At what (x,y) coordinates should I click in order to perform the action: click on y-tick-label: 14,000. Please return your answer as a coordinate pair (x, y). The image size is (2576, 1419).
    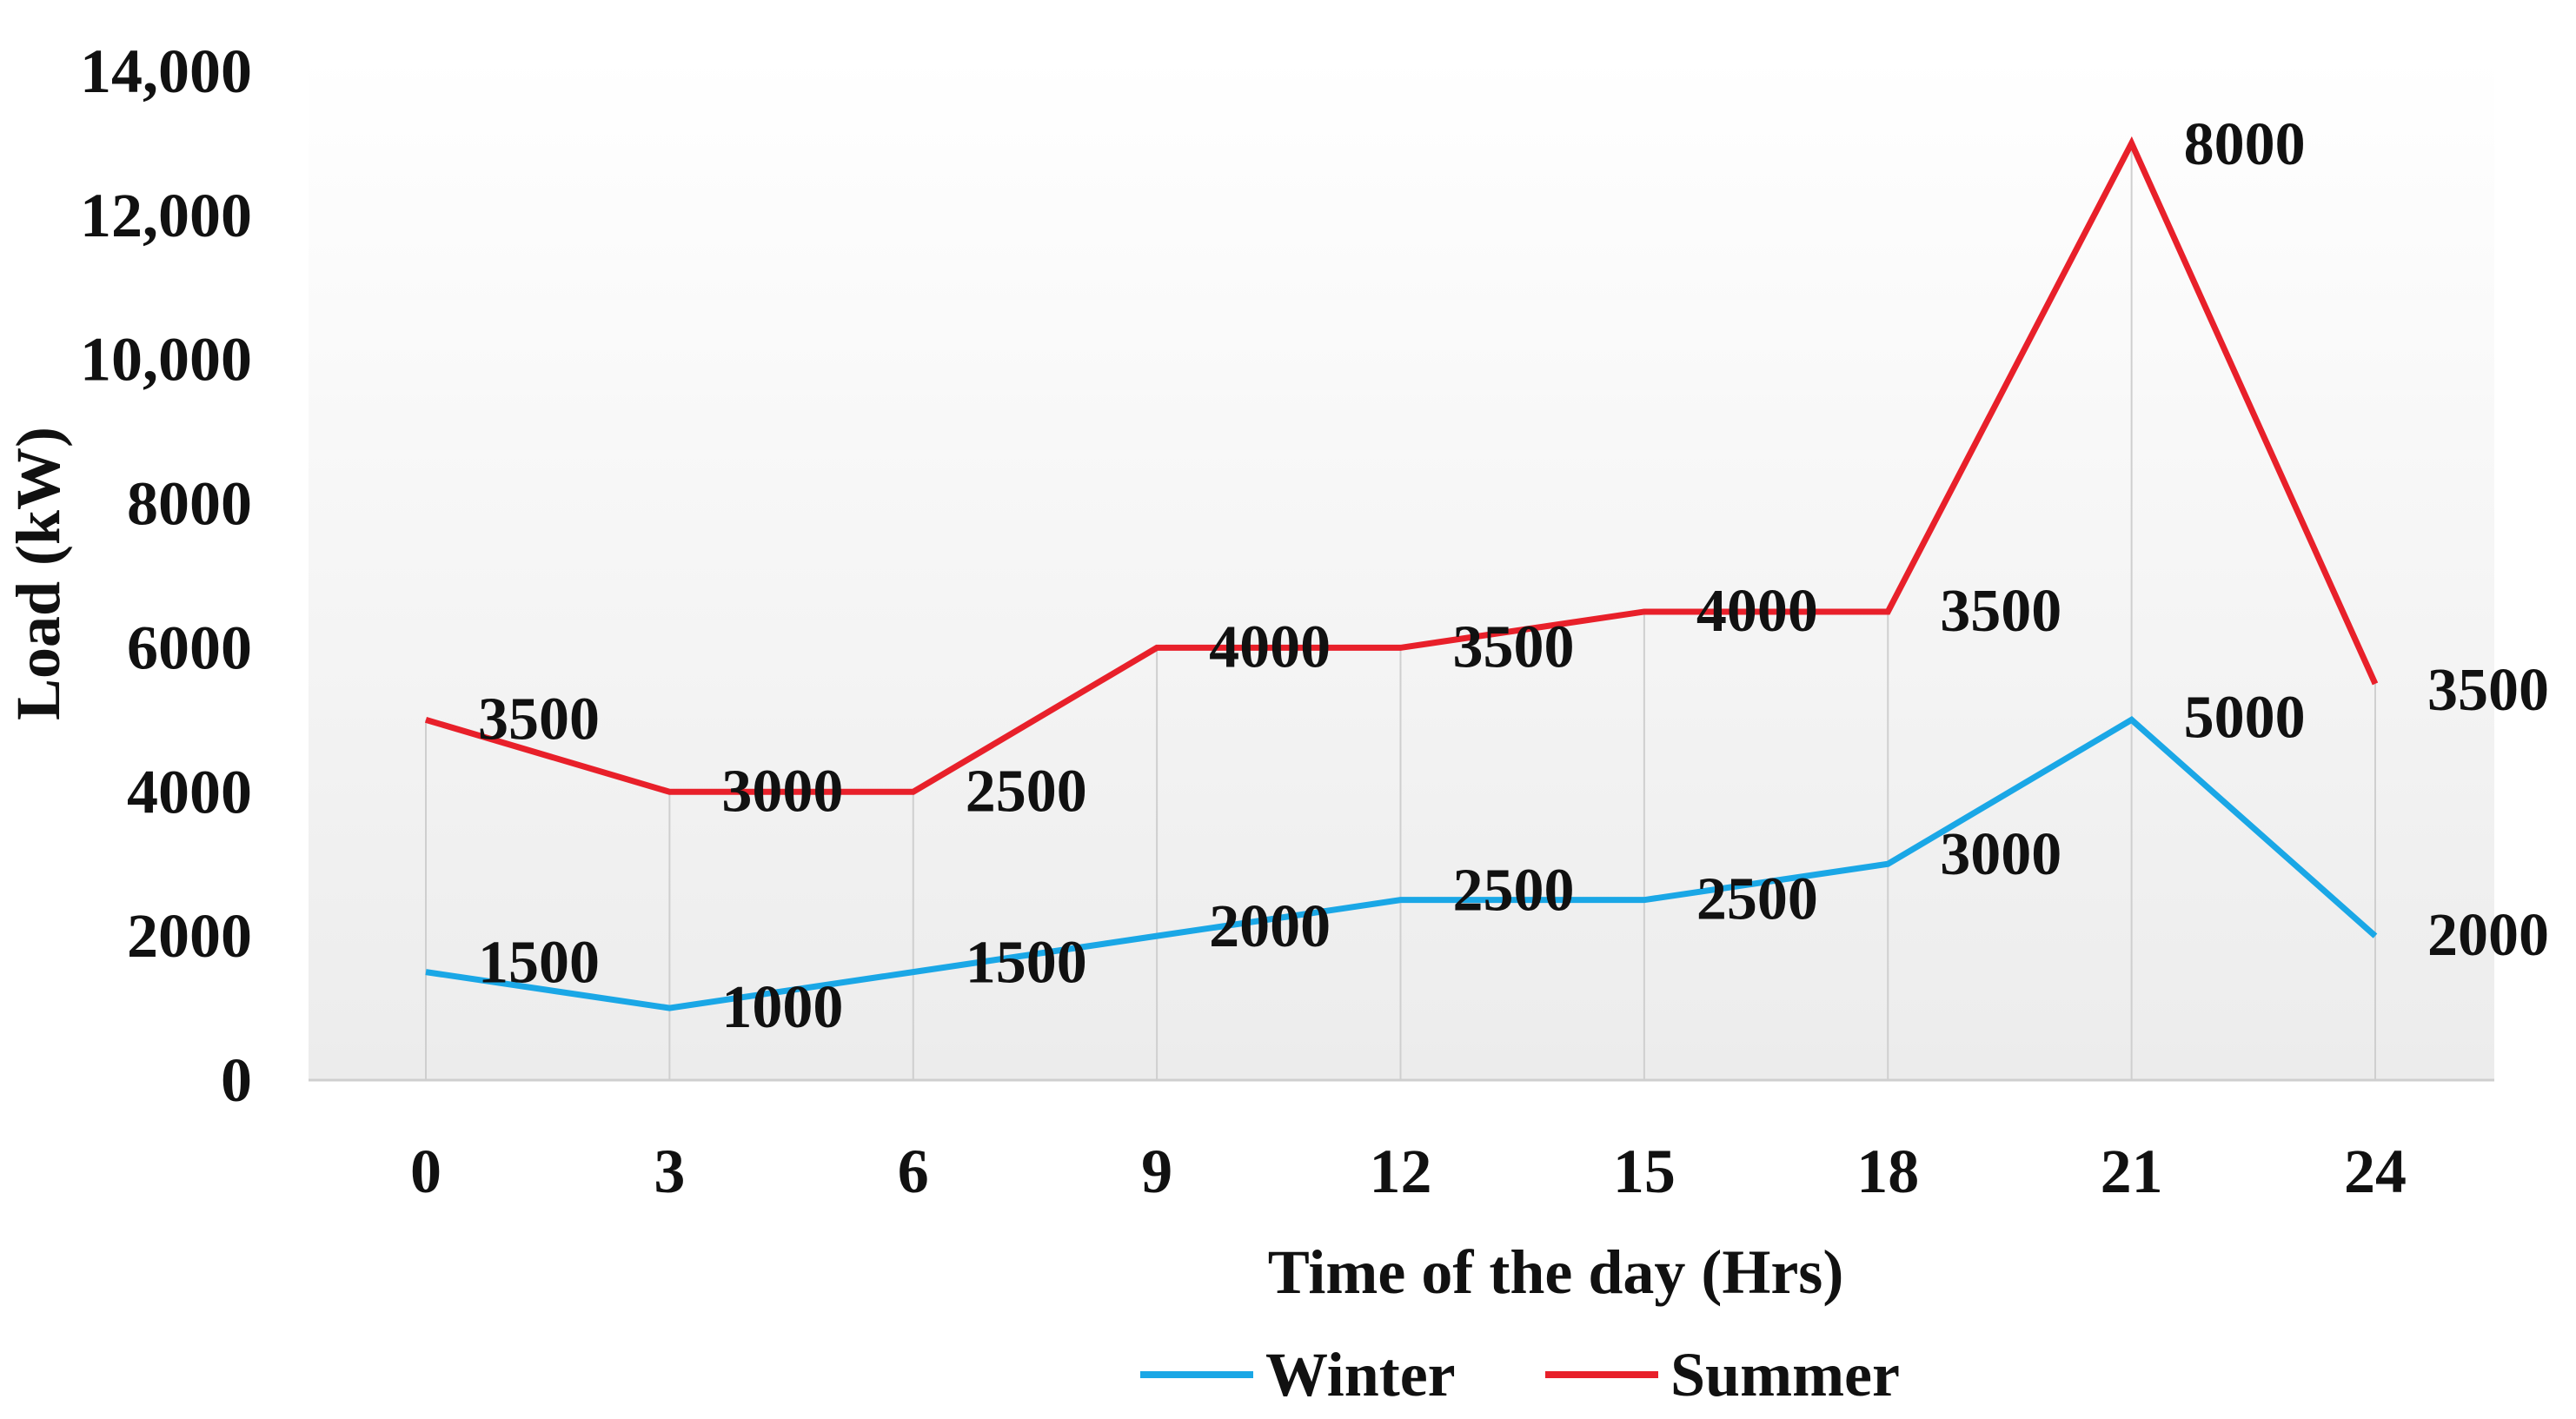
    Looking at the image, I should click on (166, 71).